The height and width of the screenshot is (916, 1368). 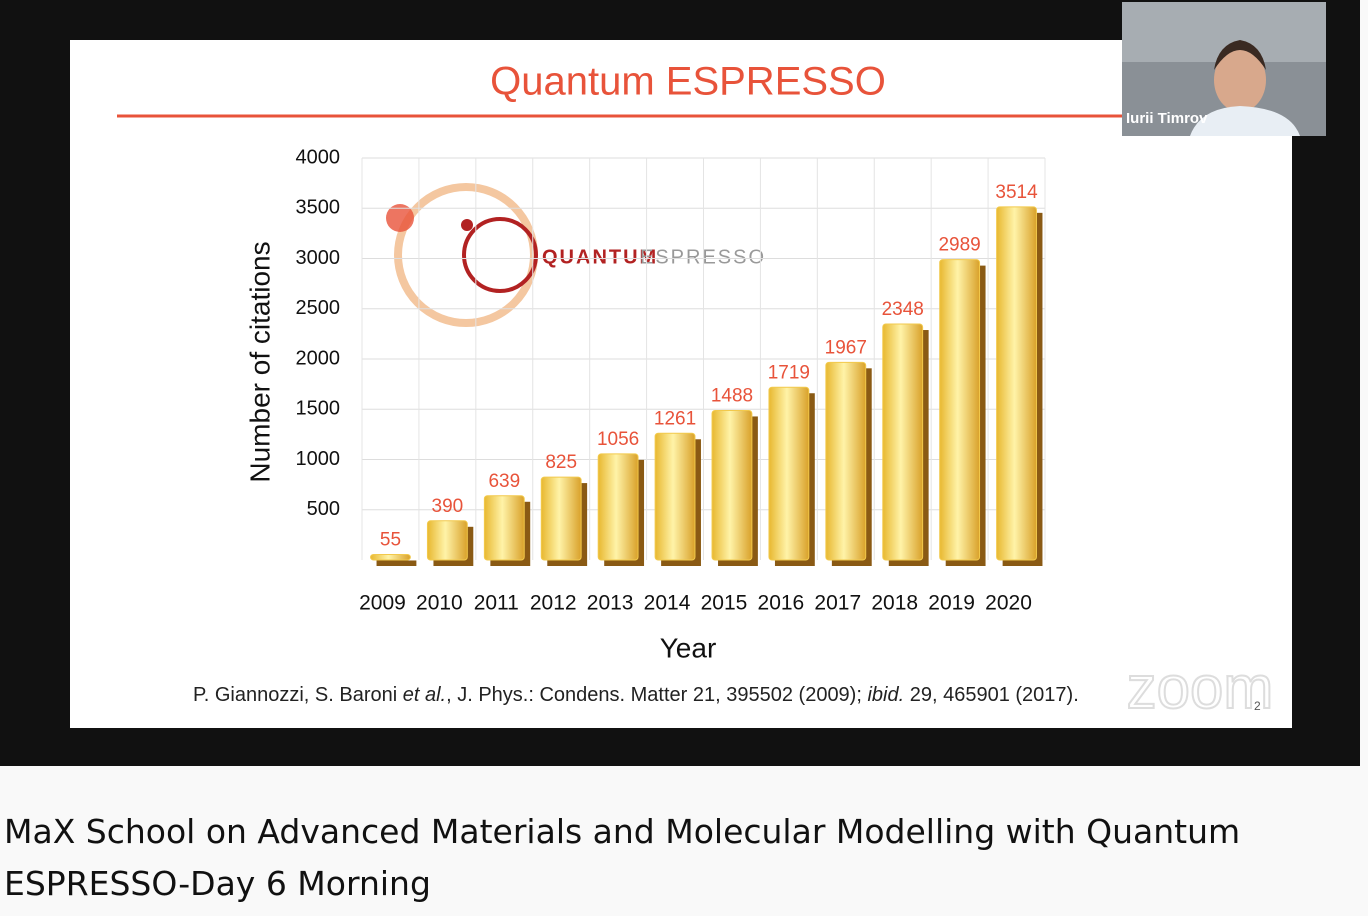 What do you see at coordinates (667, 603) in the screenshot?
I see `x-tick-label: 2014` at bounding box center [667, 603].